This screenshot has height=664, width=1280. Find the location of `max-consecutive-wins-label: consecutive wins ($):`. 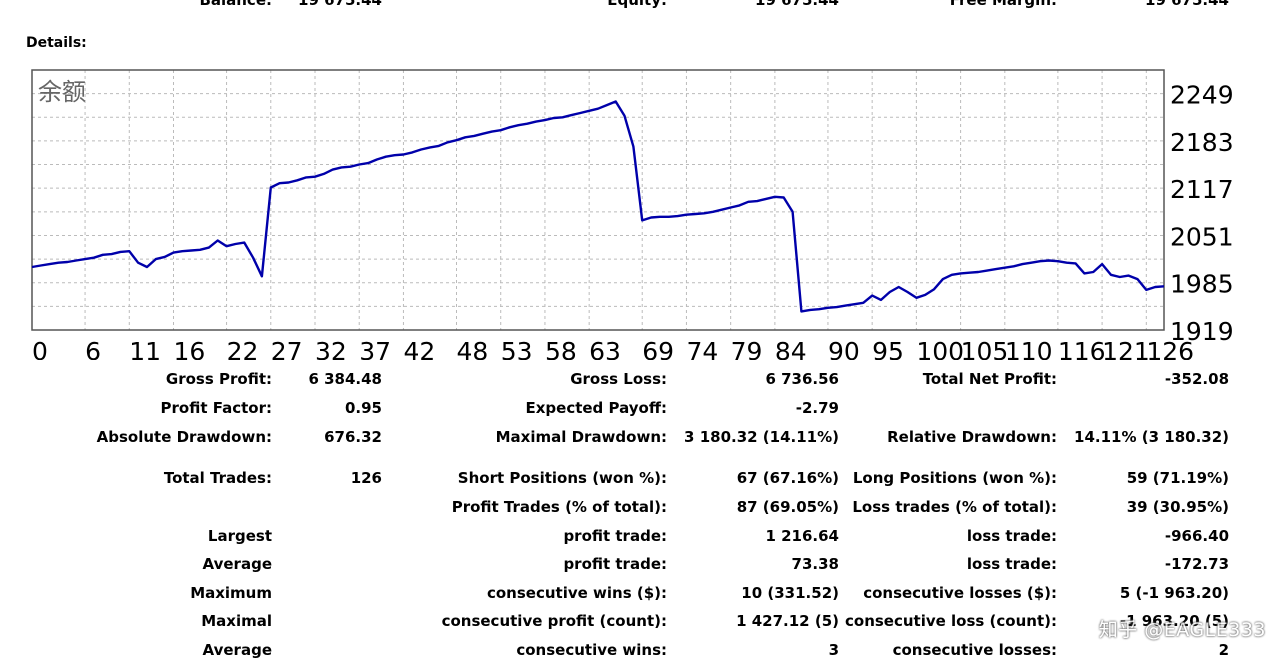

max-consecutive-wins-label: consecutive wins ($): is located at coordinates (576, 593).